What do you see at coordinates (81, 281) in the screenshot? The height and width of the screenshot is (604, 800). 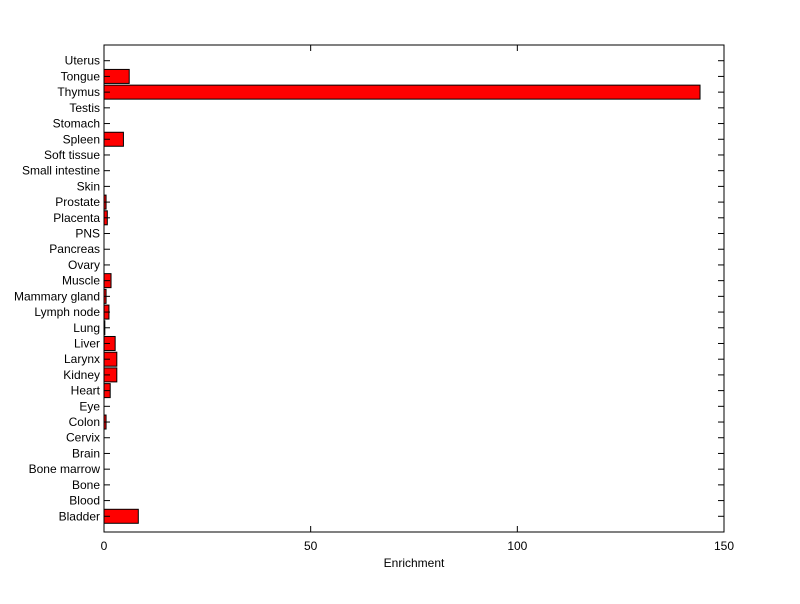 I see `y-tick-label: Muscle` at bounding box center [81, 281].